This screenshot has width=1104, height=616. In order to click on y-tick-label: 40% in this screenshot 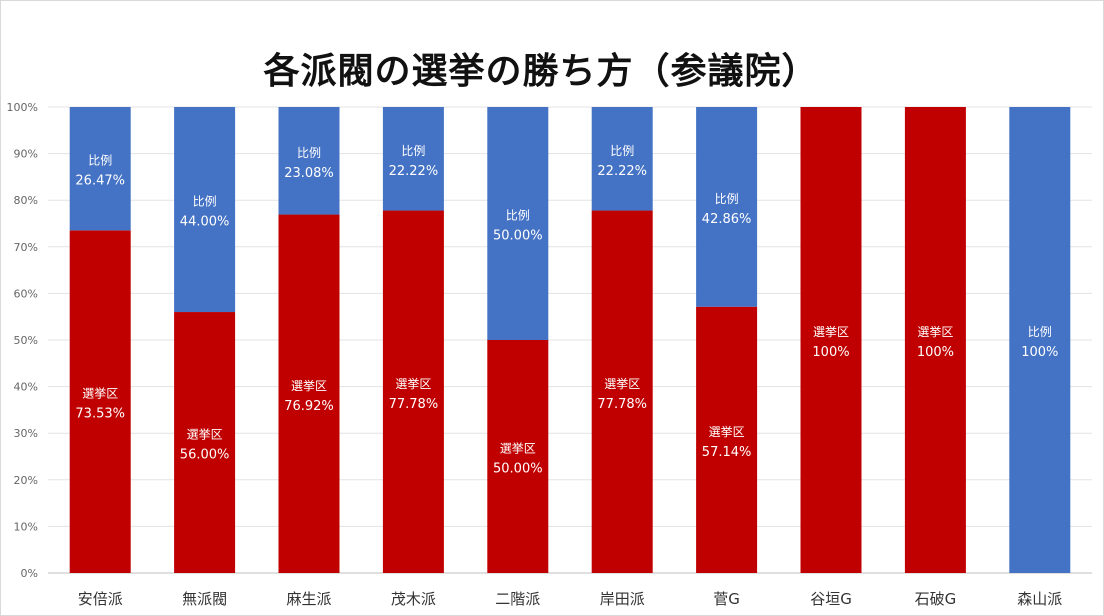, I will do `click(26, 387)`.